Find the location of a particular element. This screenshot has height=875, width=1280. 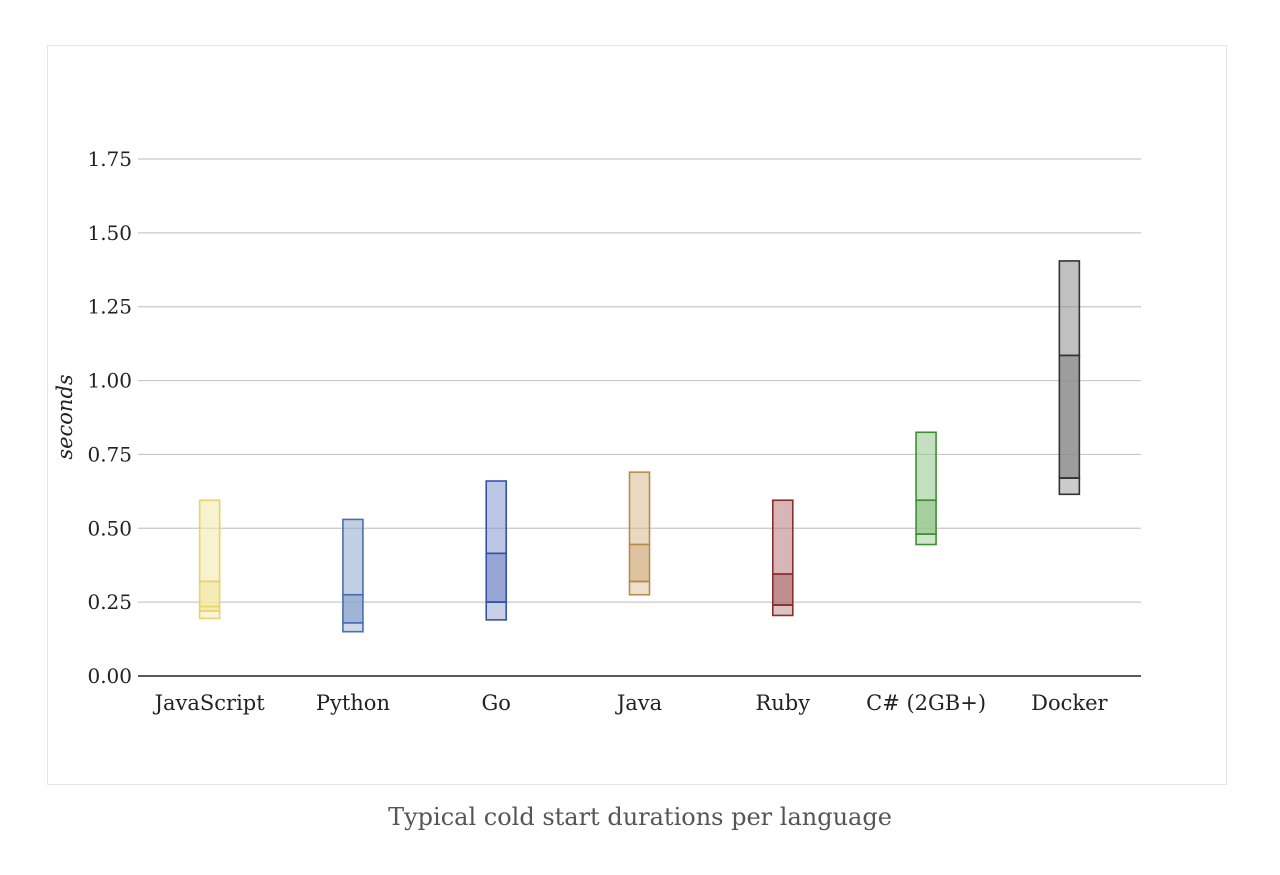

y-tick-label: 1.50 is located at coordinates (109, 233).